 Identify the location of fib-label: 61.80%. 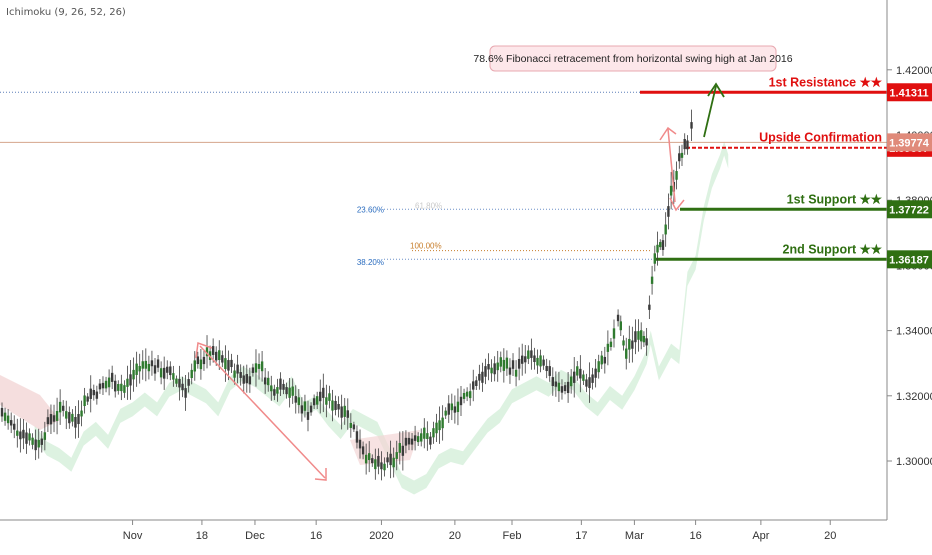
(428, 205).